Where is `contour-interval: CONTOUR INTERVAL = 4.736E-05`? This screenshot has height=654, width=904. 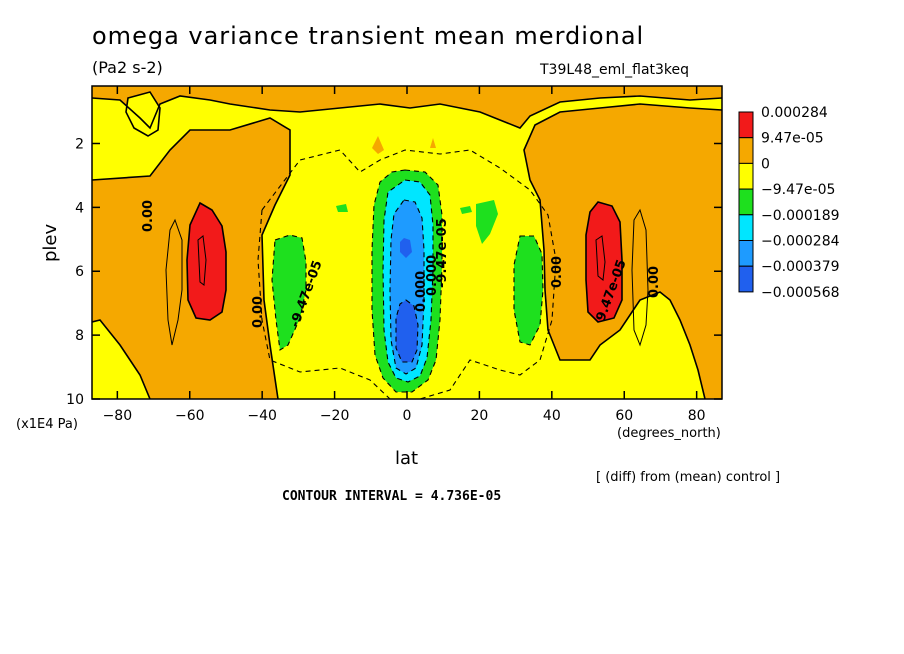 contour-interval: CONTOUR INTERVAL = 4.736E-05 is located at coordinates (392, 496).